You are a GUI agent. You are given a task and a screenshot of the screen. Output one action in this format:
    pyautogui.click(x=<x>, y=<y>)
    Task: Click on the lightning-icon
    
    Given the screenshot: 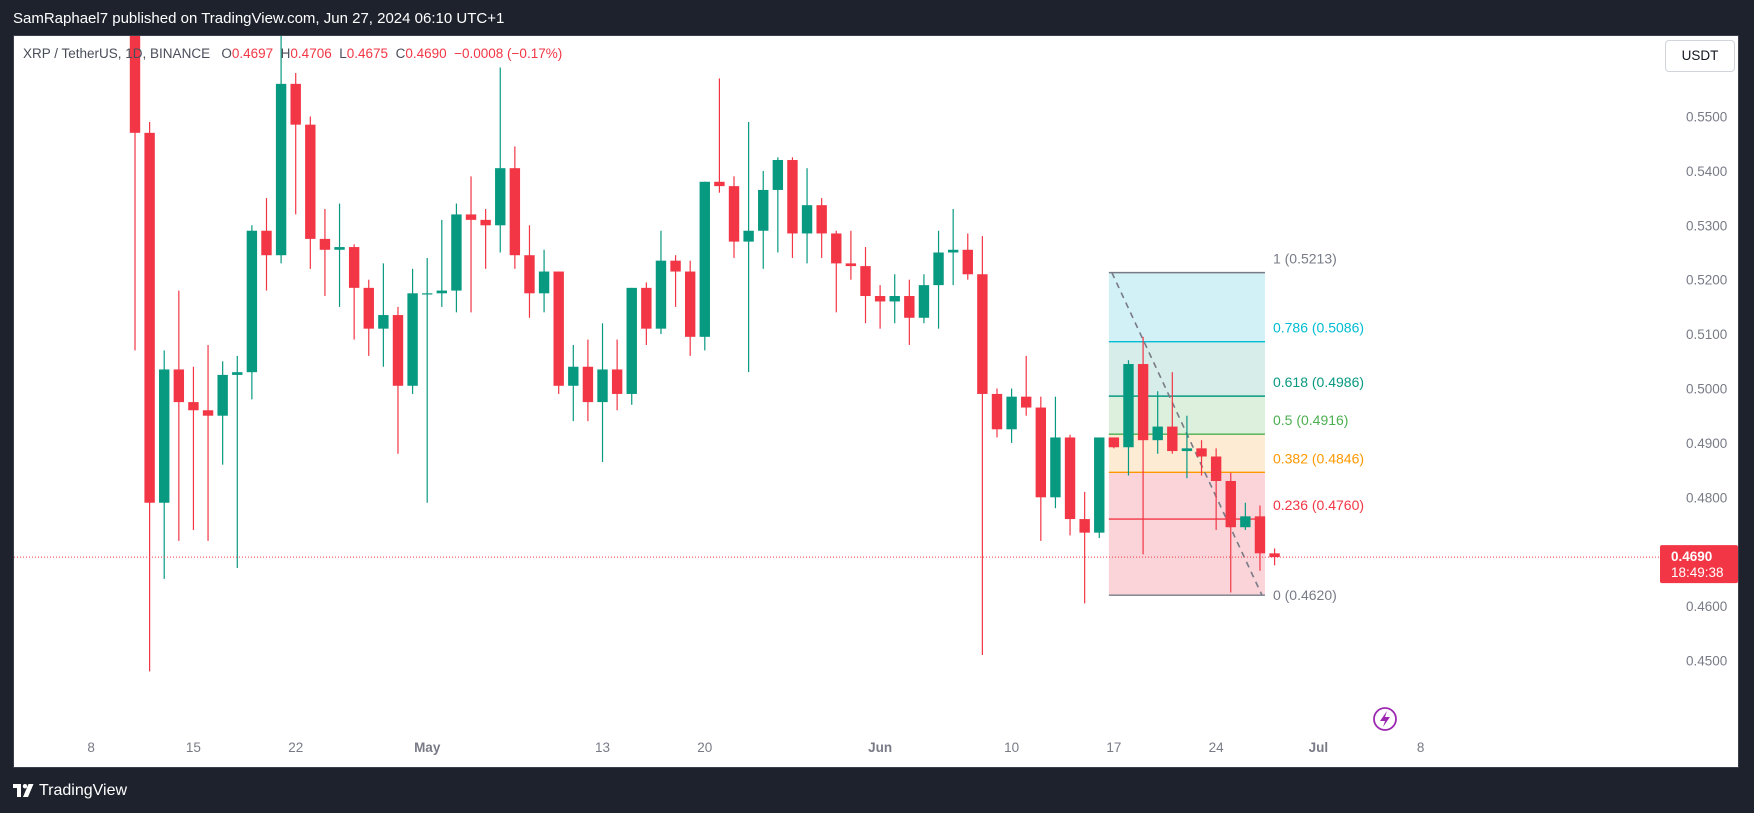 What is the action you would take?
    pyautogui.click(x=1385, y=719)
    